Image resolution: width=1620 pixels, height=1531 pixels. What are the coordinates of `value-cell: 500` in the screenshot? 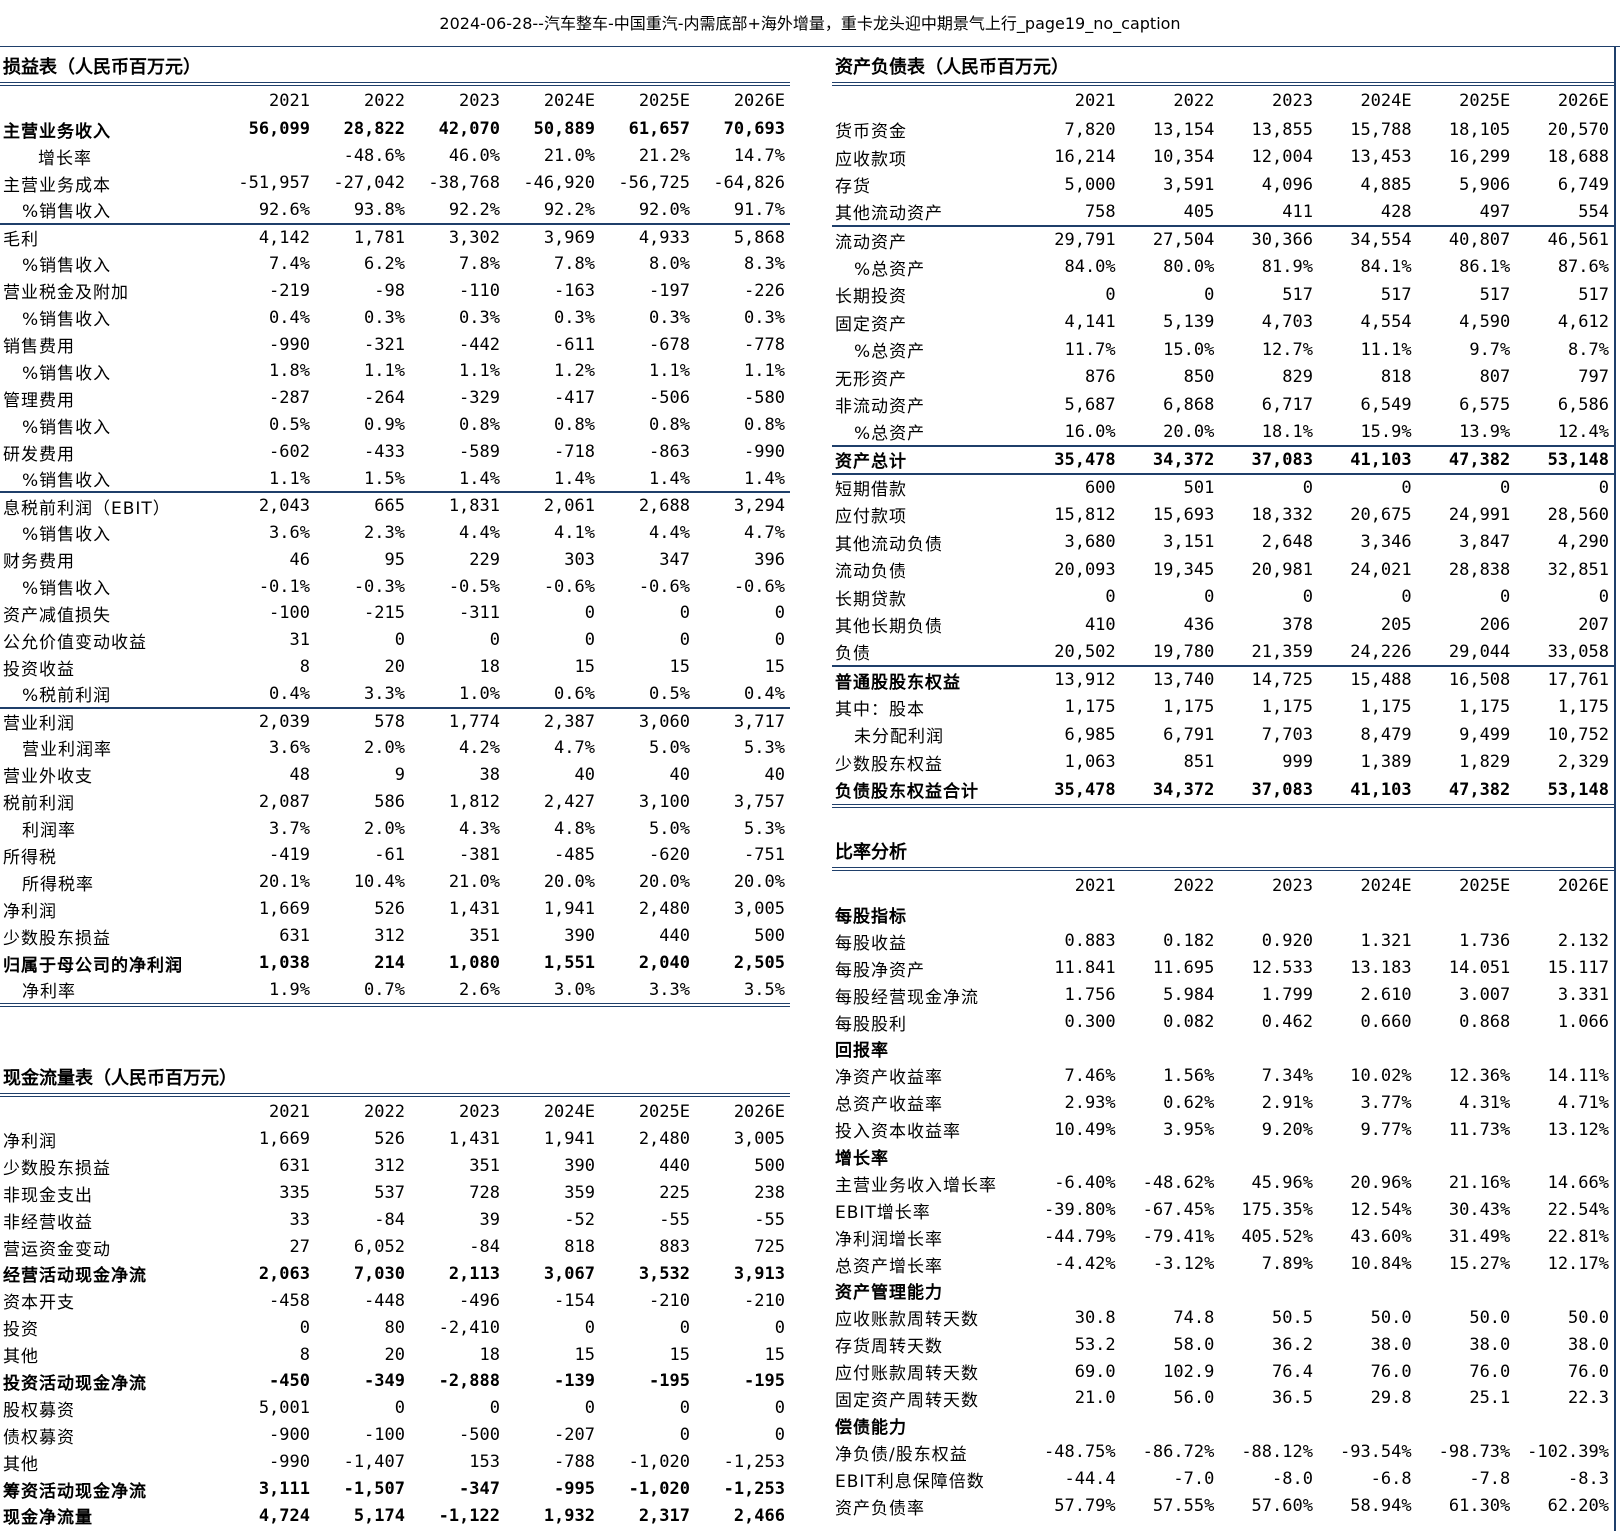 It's located at (769, 936).